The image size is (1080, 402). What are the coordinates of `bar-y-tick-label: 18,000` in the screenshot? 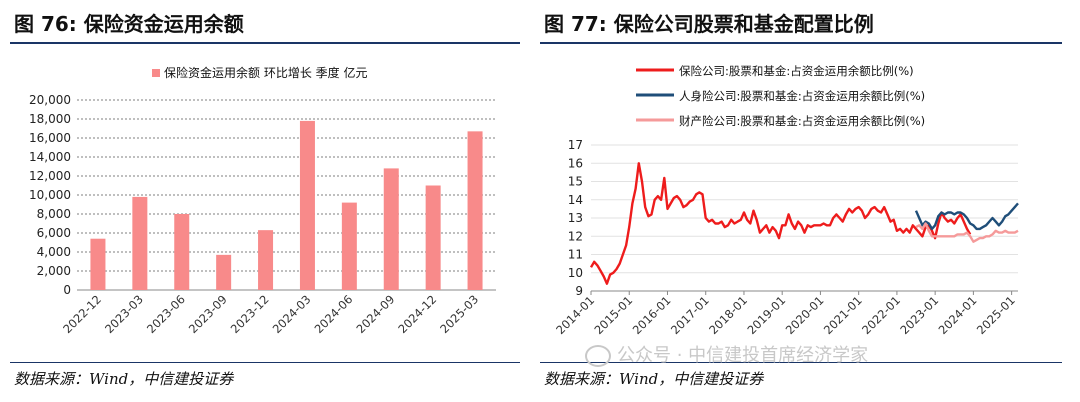 It's located at (50, 119).